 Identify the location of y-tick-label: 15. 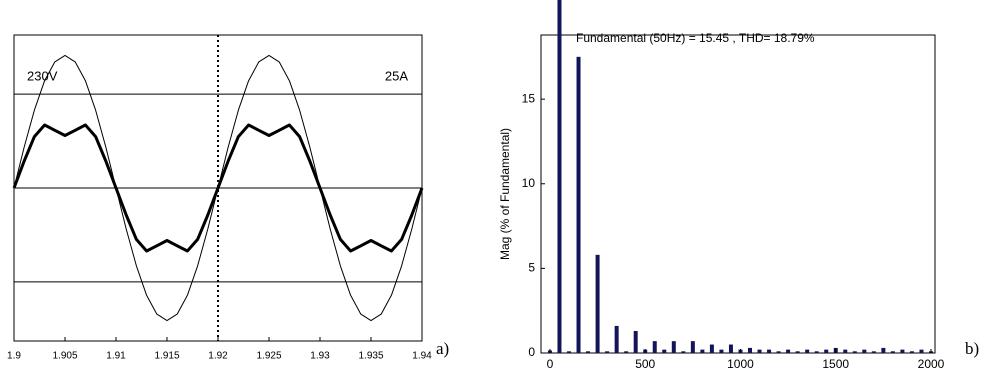
(529, 98).